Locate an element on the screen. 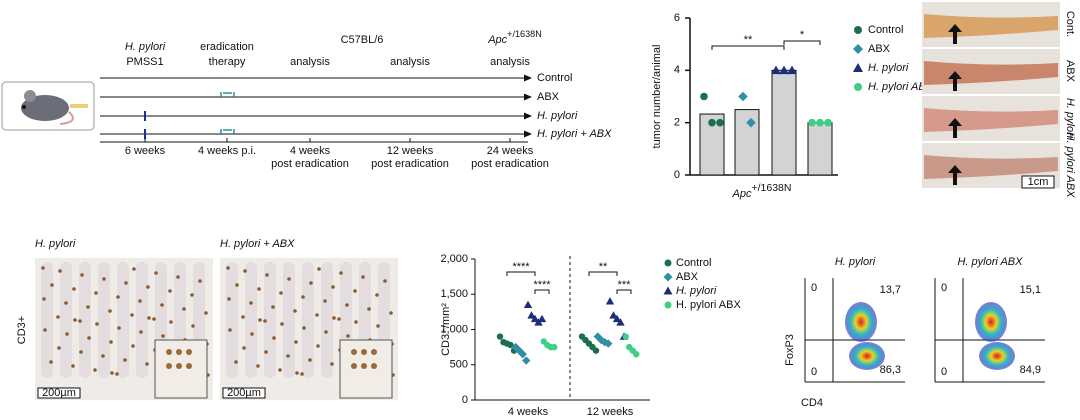  time-label: 12 weeks is located at coordinates (410, 151).